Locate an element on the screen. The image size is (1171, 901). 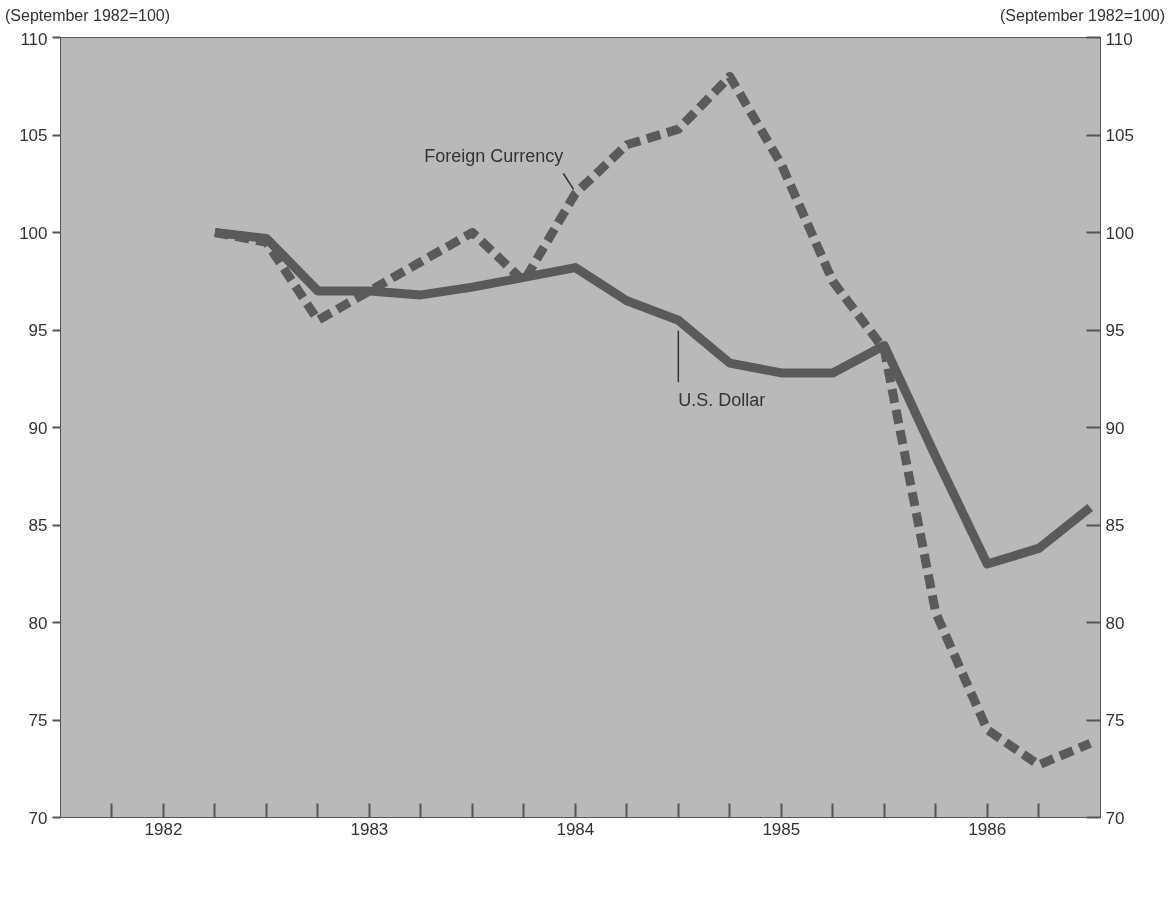
y2-tick-label: 75 is located at coordinates (1115, 720).